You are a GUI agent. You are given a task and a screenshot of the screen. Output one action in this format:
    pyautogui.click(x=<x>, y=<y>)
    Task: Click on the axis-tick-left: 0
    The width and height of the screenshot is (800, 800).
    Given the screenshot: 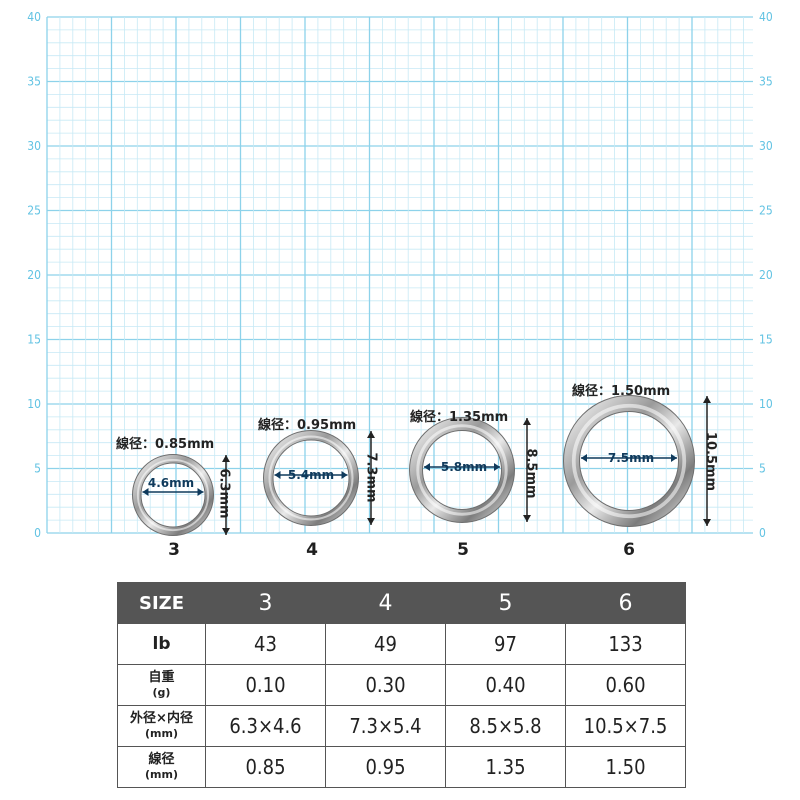 What is the action you would take?
    pyautogui.click(x=37, y=533)
    